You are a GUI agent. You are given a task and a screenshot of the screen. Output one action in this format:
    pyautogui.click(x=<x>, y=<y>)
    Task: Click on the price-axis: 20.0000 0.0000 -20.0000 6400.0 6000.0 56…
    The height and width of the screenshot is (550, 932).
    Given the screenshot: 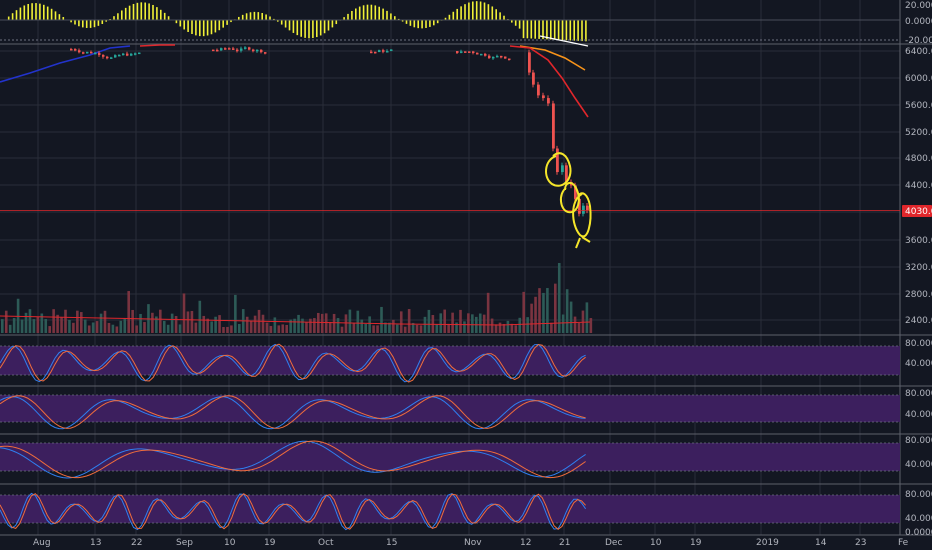 What is the action you would take?
    pyautogui.click(x=917, y=269)
    